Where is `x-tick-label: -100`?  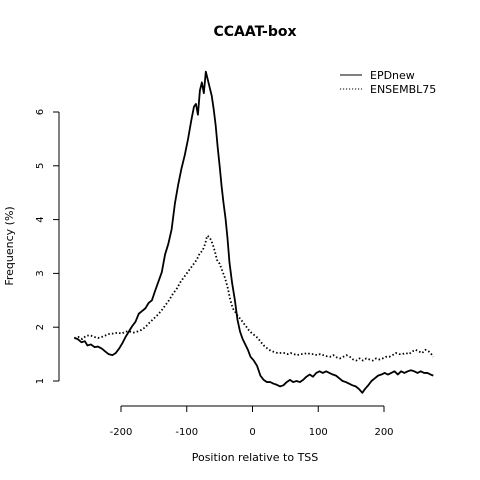
x-tick-label: -100 is located at coordinates (186, 432).